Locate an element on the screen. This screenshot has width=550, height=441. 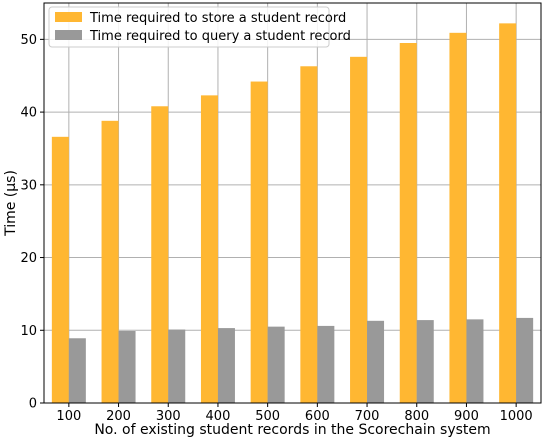
y-tick-label: 40 is located at coordinates (28, 113).